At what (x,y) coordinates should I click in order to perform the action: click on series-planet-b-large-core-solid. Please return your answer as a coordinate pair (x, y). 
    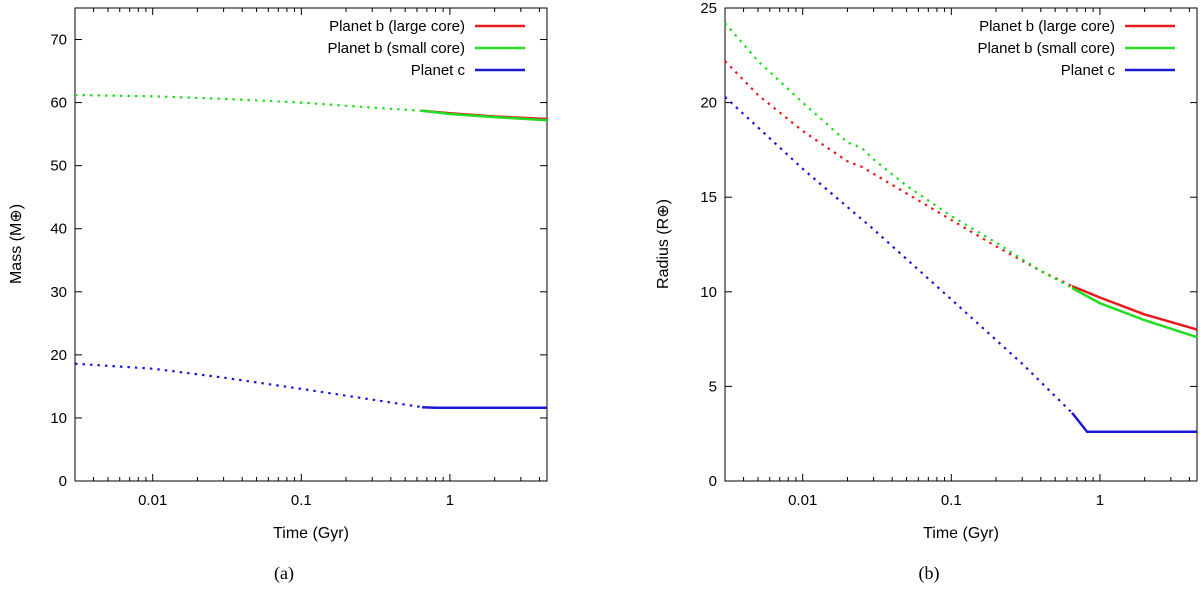
    Looking at the image, I should click on (1134, 307).